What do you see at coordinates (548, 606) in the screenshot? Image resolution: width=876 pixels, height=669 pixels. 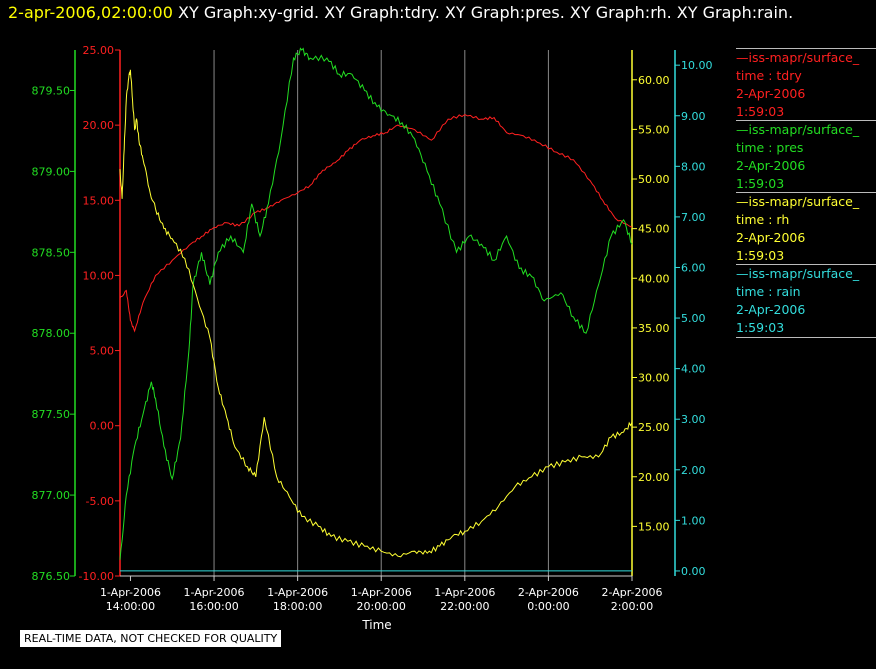 I see `x-tick-label: 0:00:00` at bounding box center [548, 606].